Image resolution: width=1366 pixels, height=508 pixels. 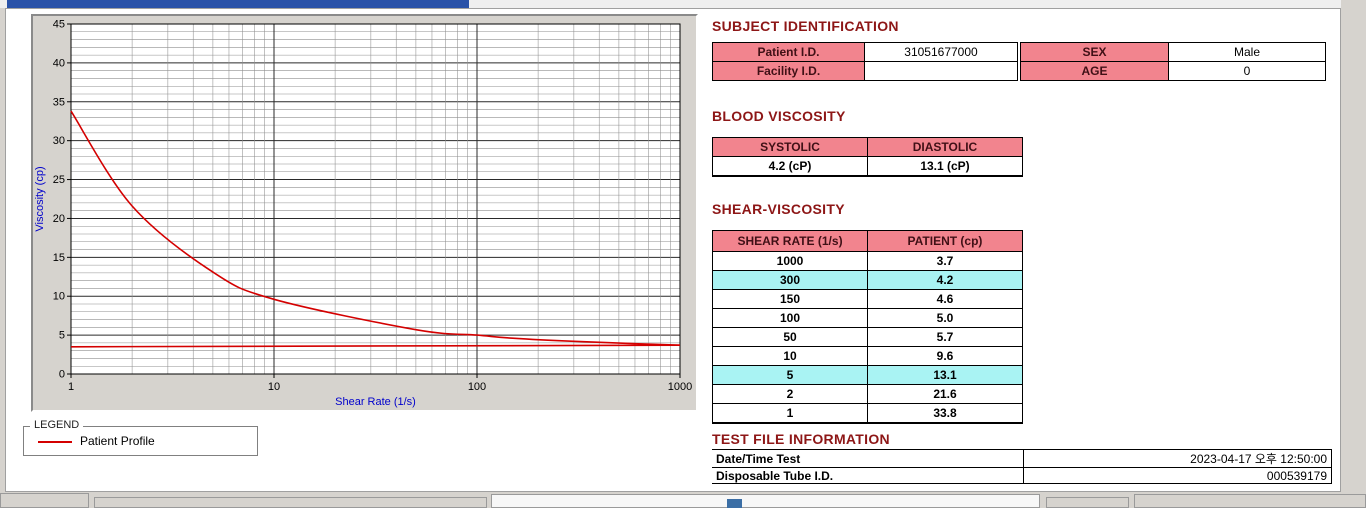 I want to click on patient-value-cell: 13.1, so click(x=945, y=375).